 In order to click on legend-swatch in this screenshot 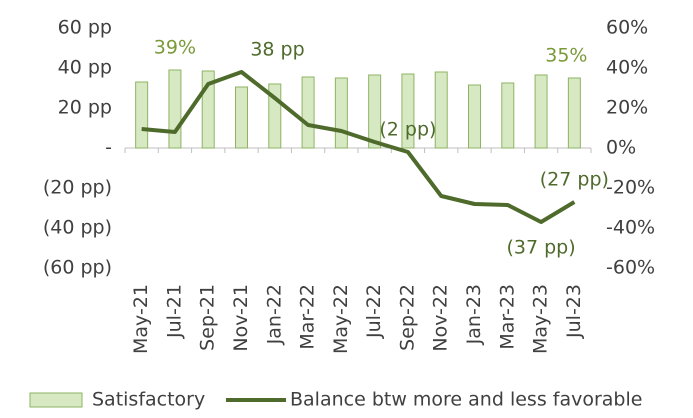, I will do `click(56, 400)`.